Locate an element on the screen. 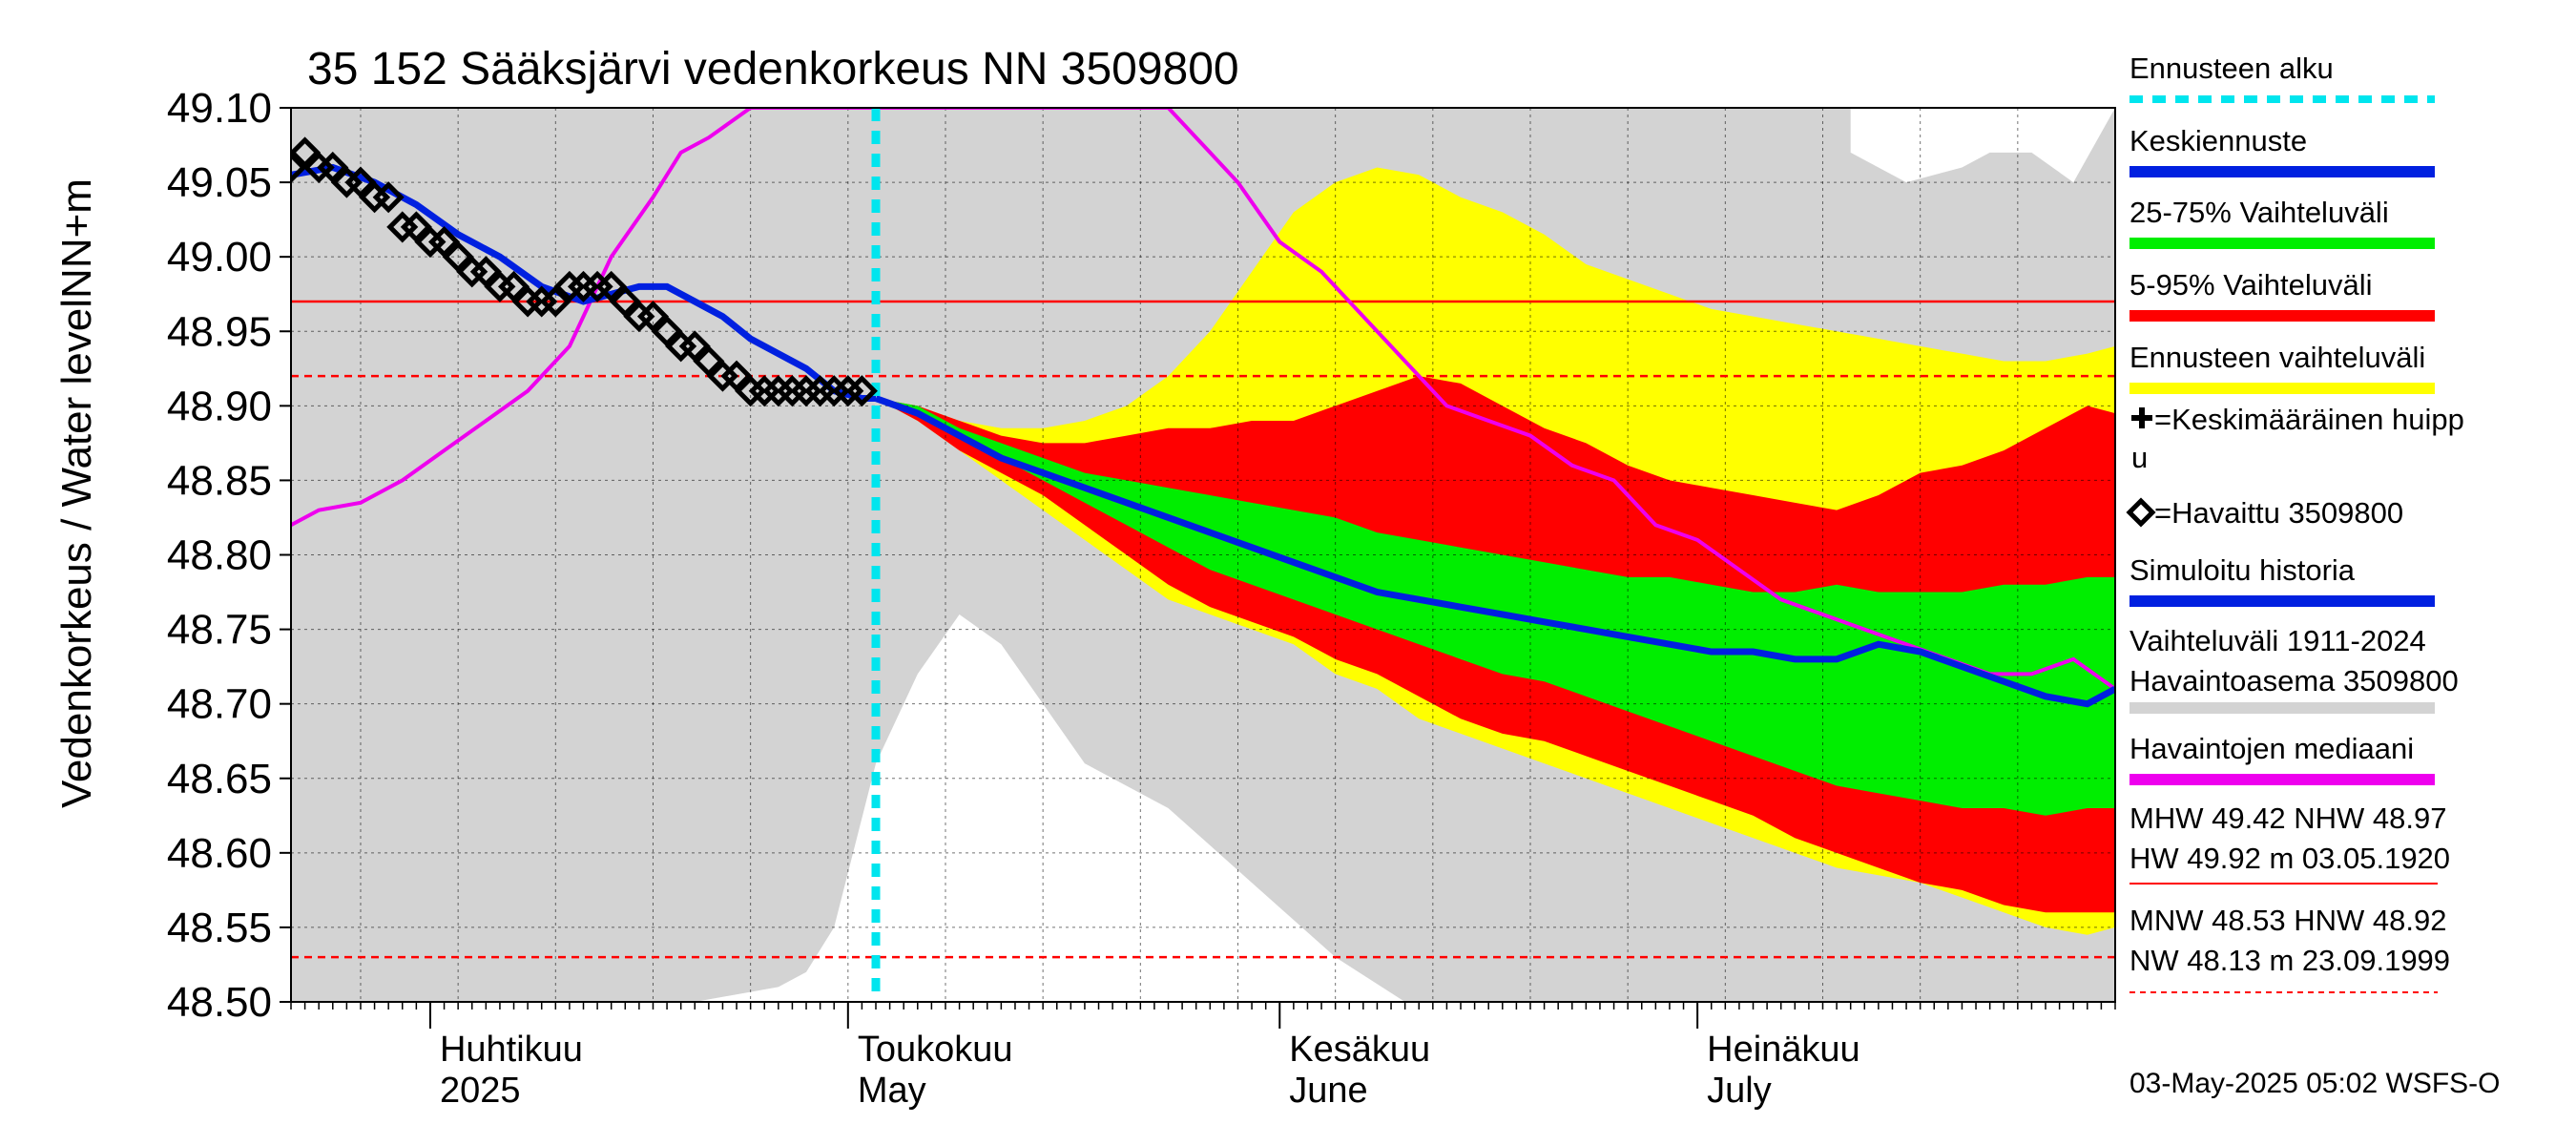  y-tick-label-5: 48.75 is located at coordinates (219, 630).